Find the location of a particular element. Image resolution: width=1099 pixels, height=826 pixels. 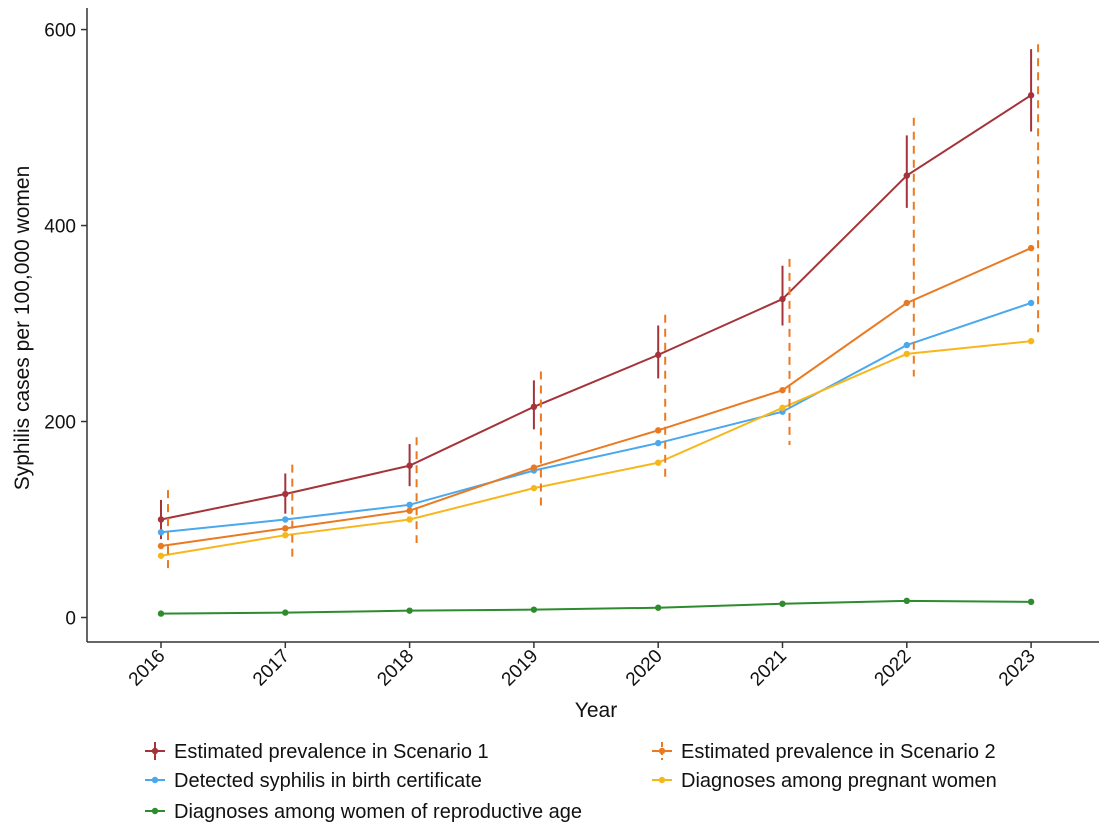

legend-item: Estimated prevalence in Scenario 2 is located at coordinates (824, 752).